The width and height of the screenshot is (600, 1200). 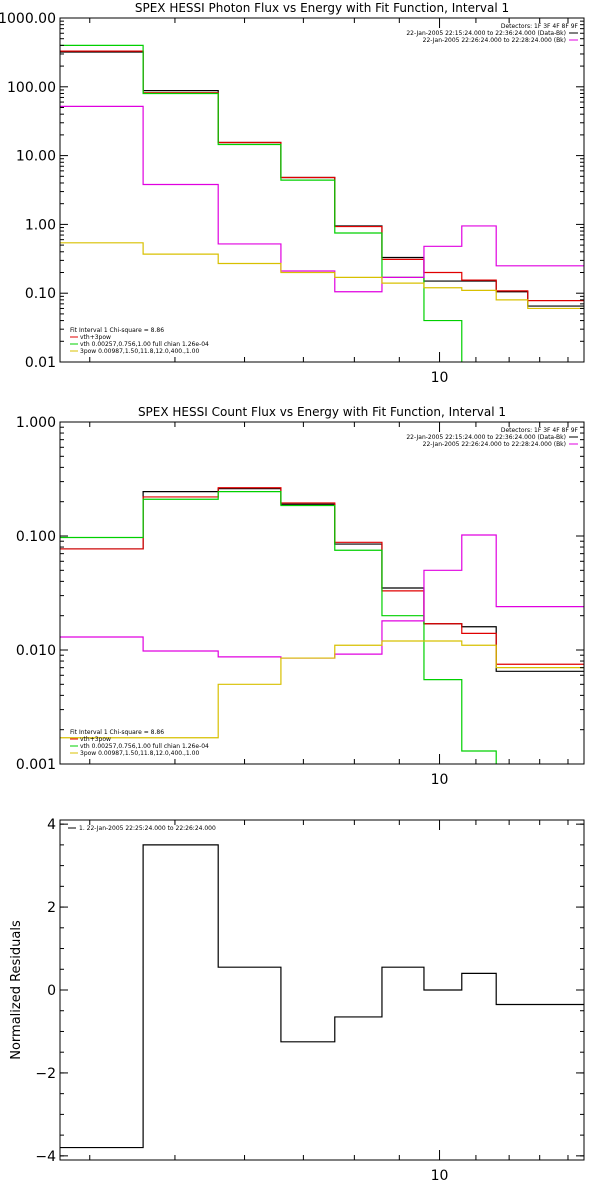 I want to click on y-tick-label: −4, so click(x=45, y=1157).